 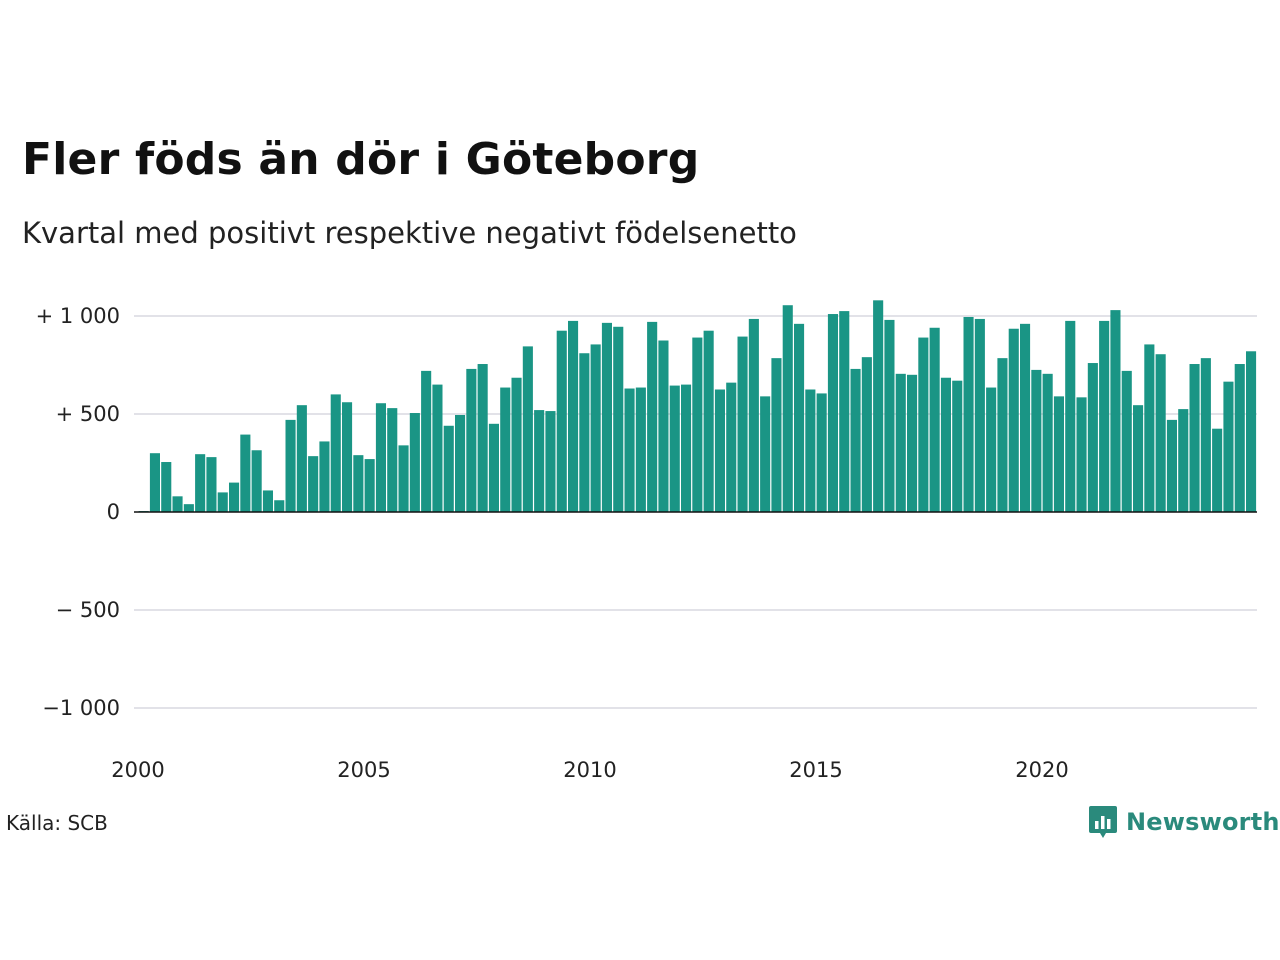 What do you see at coordinates (81, 708) in the screenshot?
I see `y-tick-label: −1 000` at bounding box center [81, 708].